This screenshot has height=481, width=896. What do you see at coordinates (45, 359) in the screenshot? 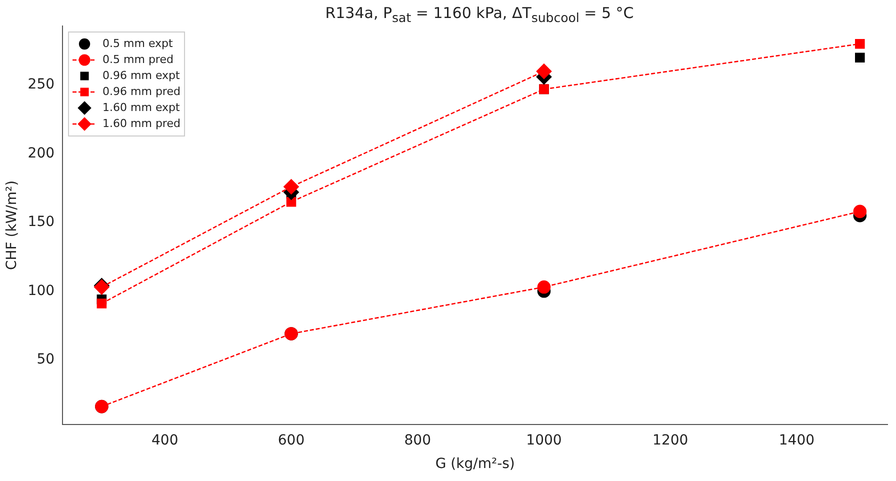
I see `y-tick-label: 50` at bounding box center [45, 359].